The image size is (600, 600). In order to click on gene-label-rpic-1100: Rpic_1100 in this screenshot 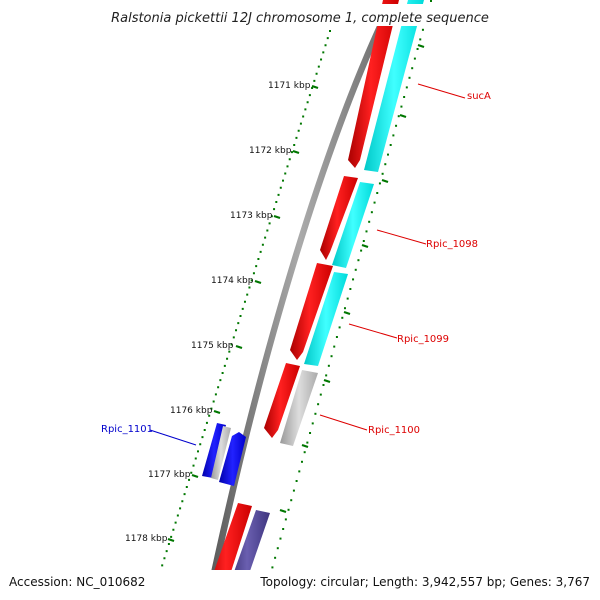, I will do `click(394, 430)`.